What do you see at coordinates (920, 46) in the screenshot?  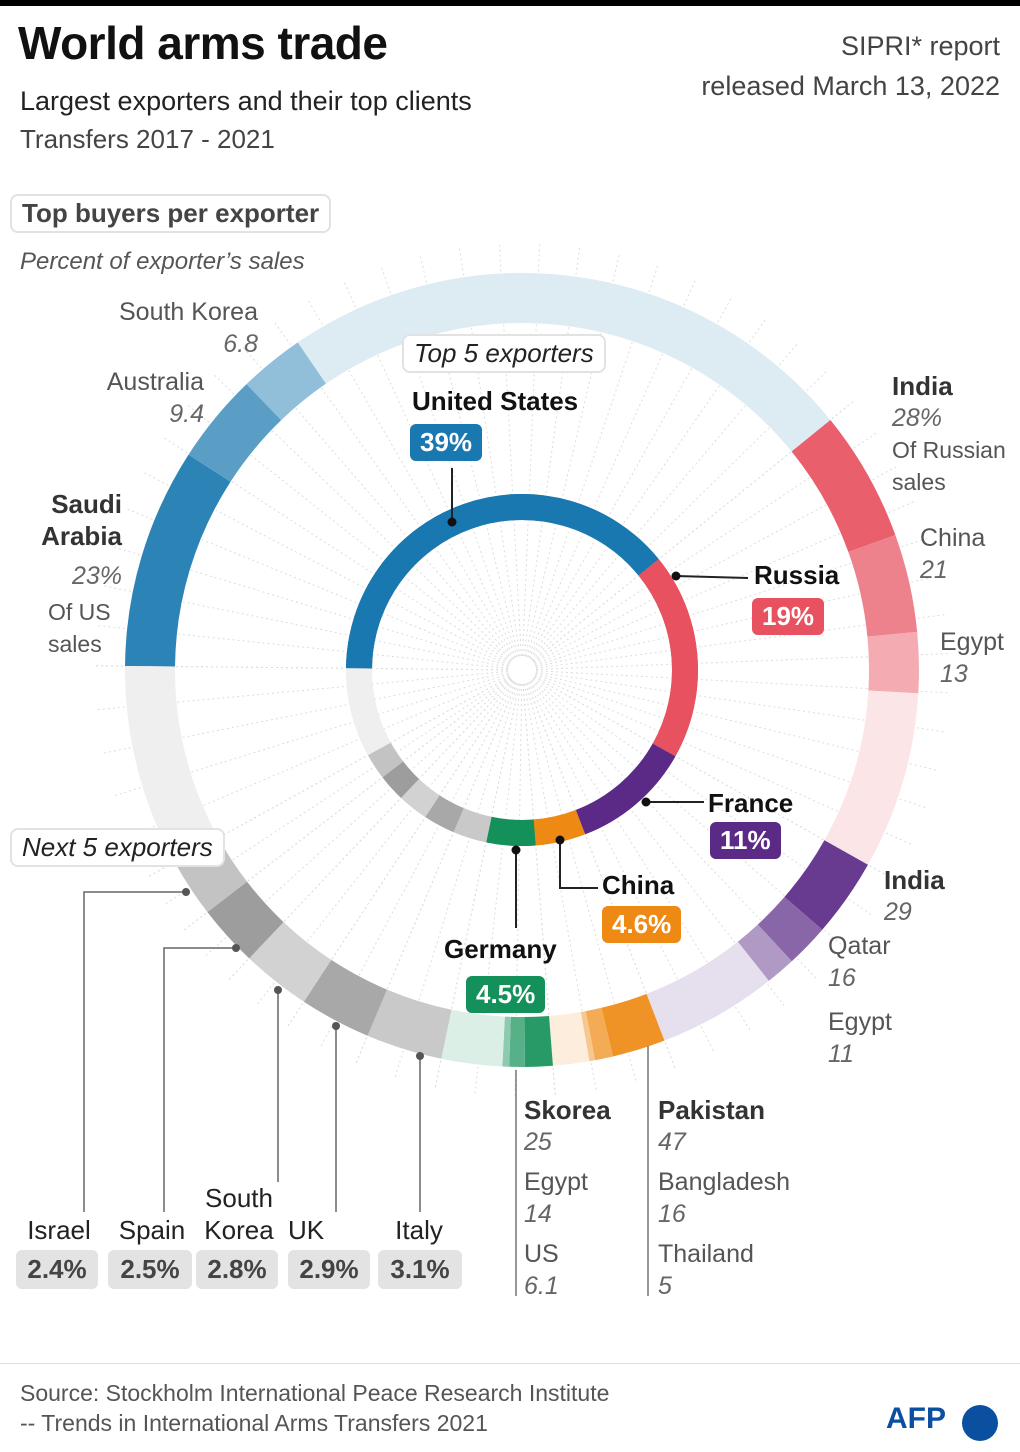 I see `report-line-1: SIPRI* report` at bounding box center [920, 46].